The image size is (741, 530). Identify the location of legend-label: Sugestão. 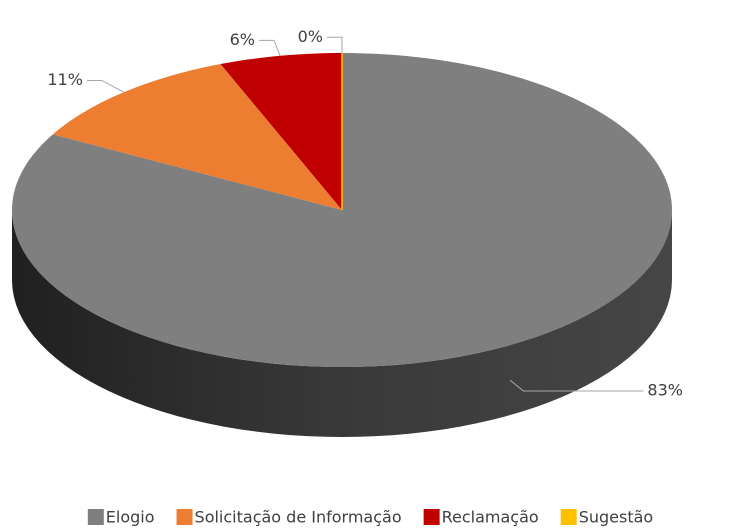
(616, 517).